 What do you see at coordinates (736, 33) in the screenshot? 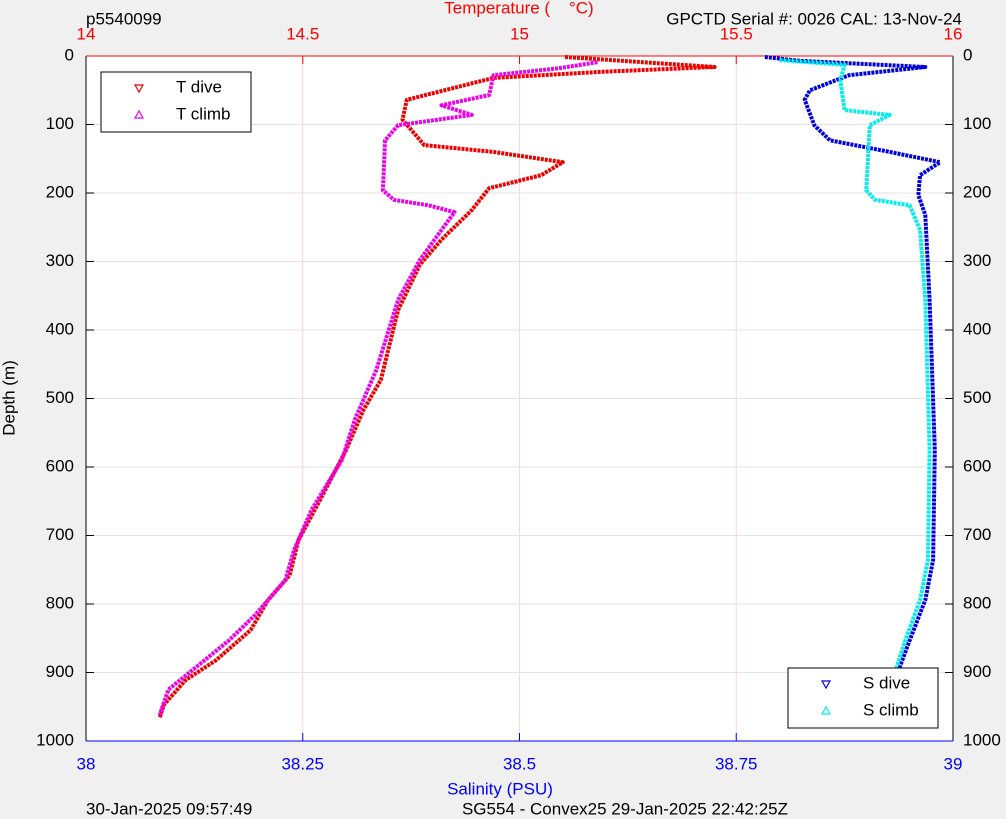
I see `x2-tick-label: 15.5` at bounding box center [736, 33].